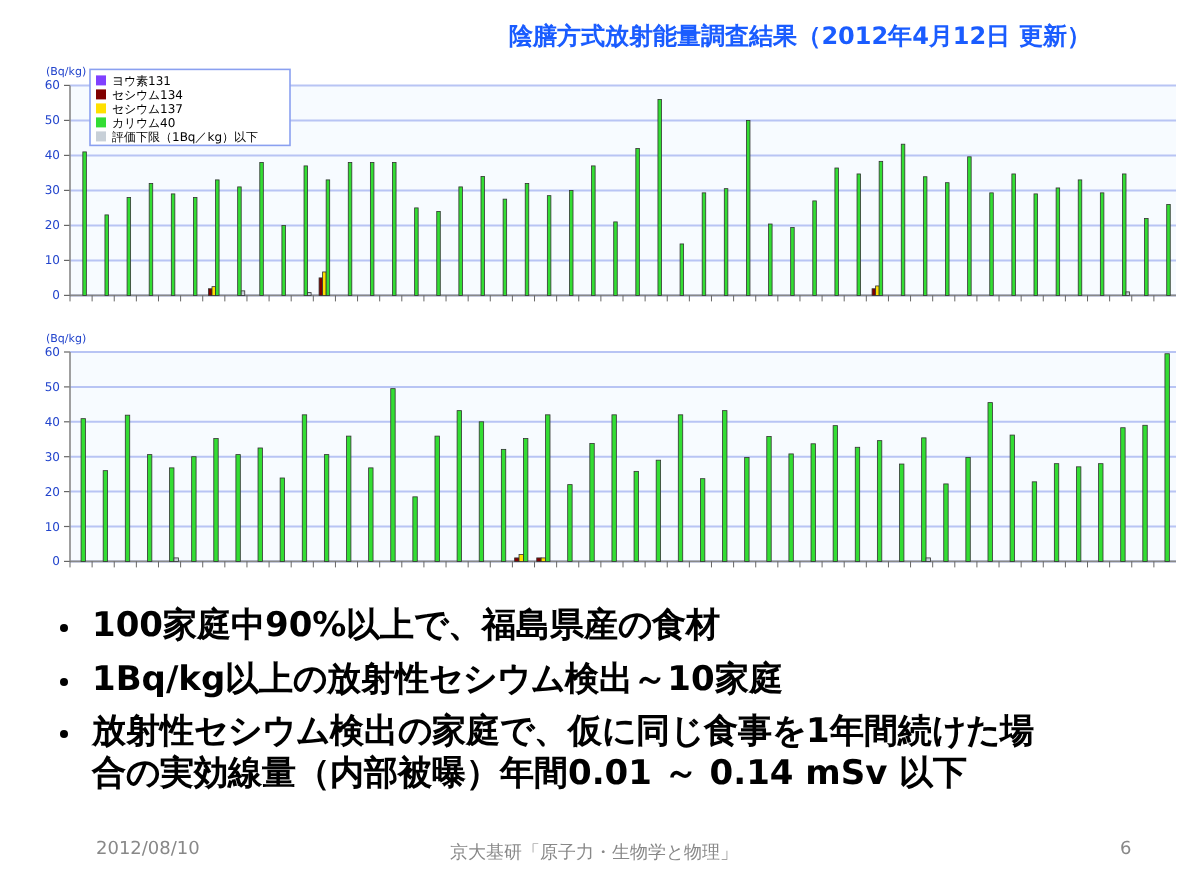  Describe the element at coordinates (437, 681) in the screenshot. I see `text: 1Bq/kg以上の放射性セシウム検出～10家庭` at that location.